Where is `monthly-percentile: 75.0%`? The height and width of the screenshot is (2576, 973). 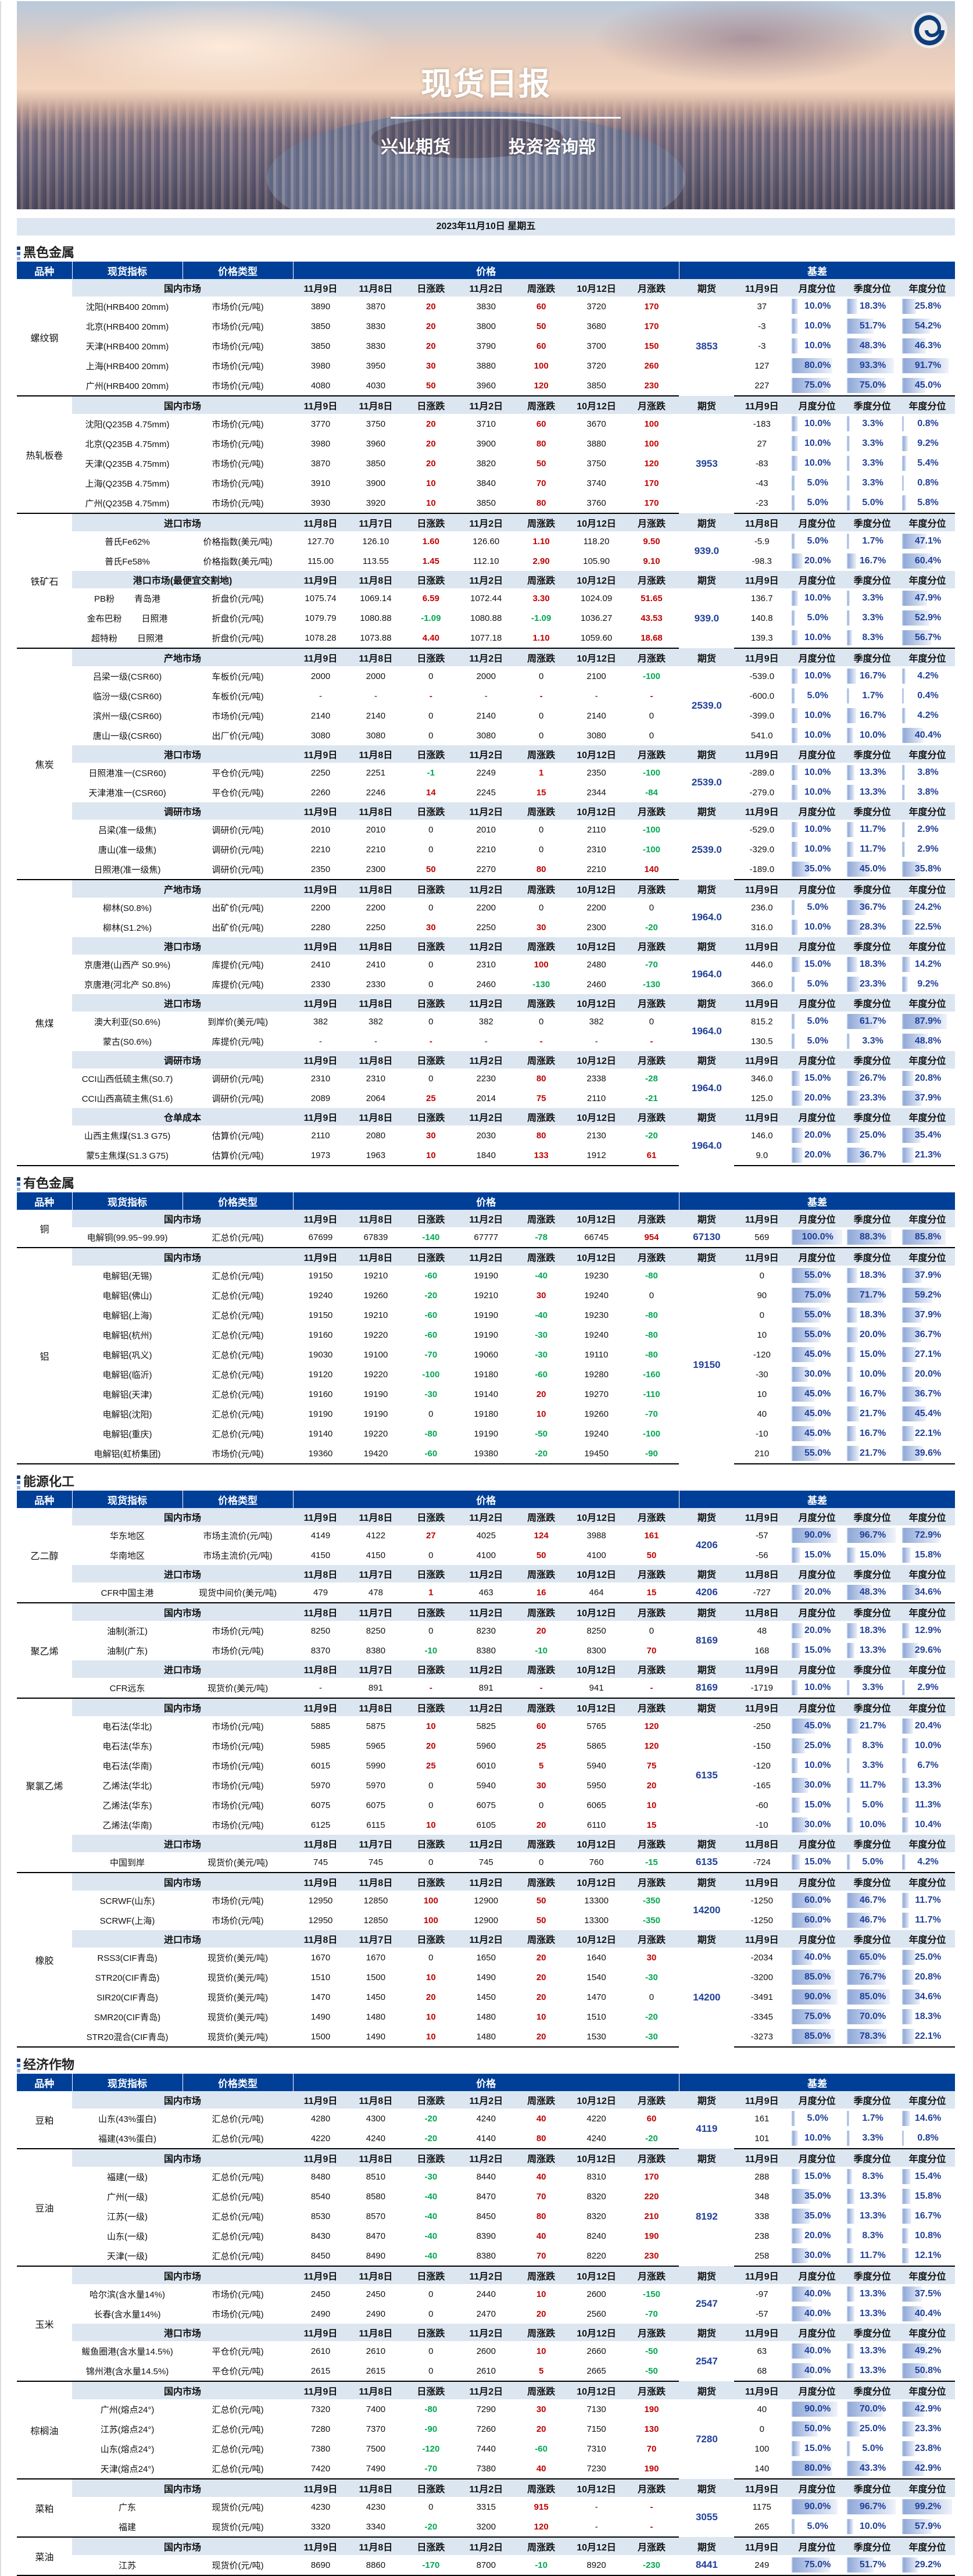
monthly-percentile: 75.0% is located at coordinates (817, 2565).